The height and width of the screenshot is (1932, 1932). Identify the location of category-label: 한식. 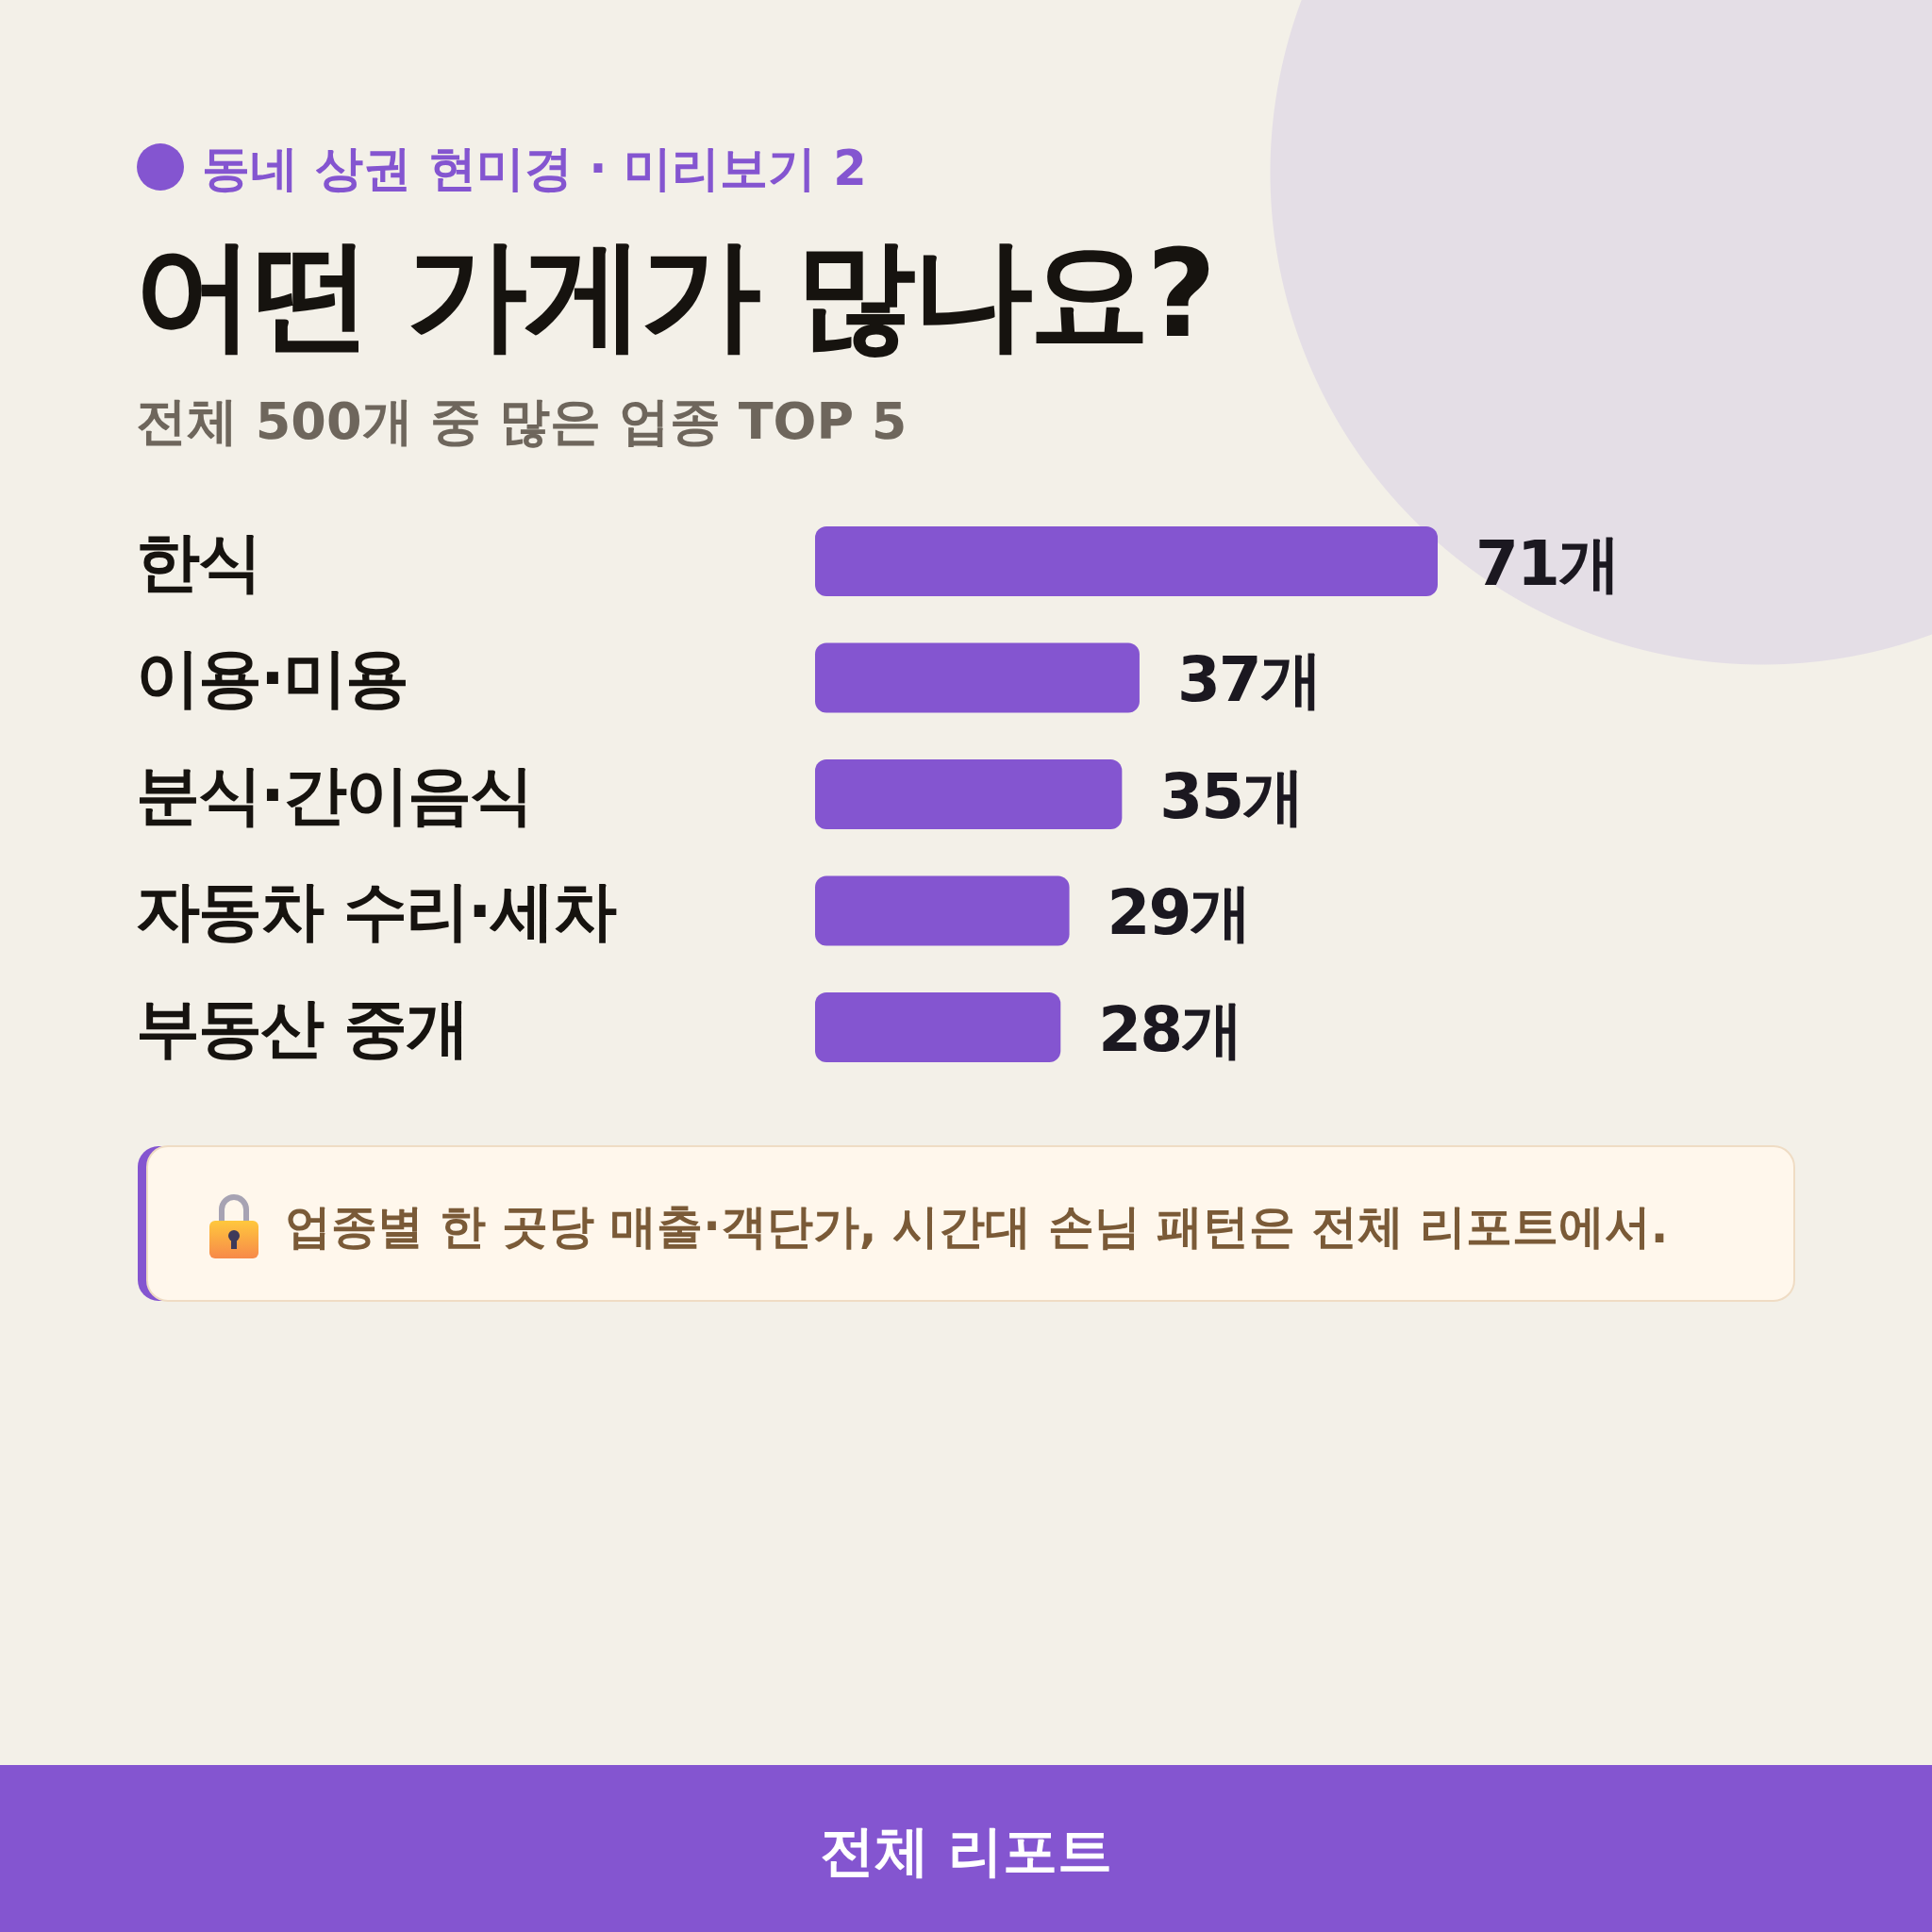
(198, 561).